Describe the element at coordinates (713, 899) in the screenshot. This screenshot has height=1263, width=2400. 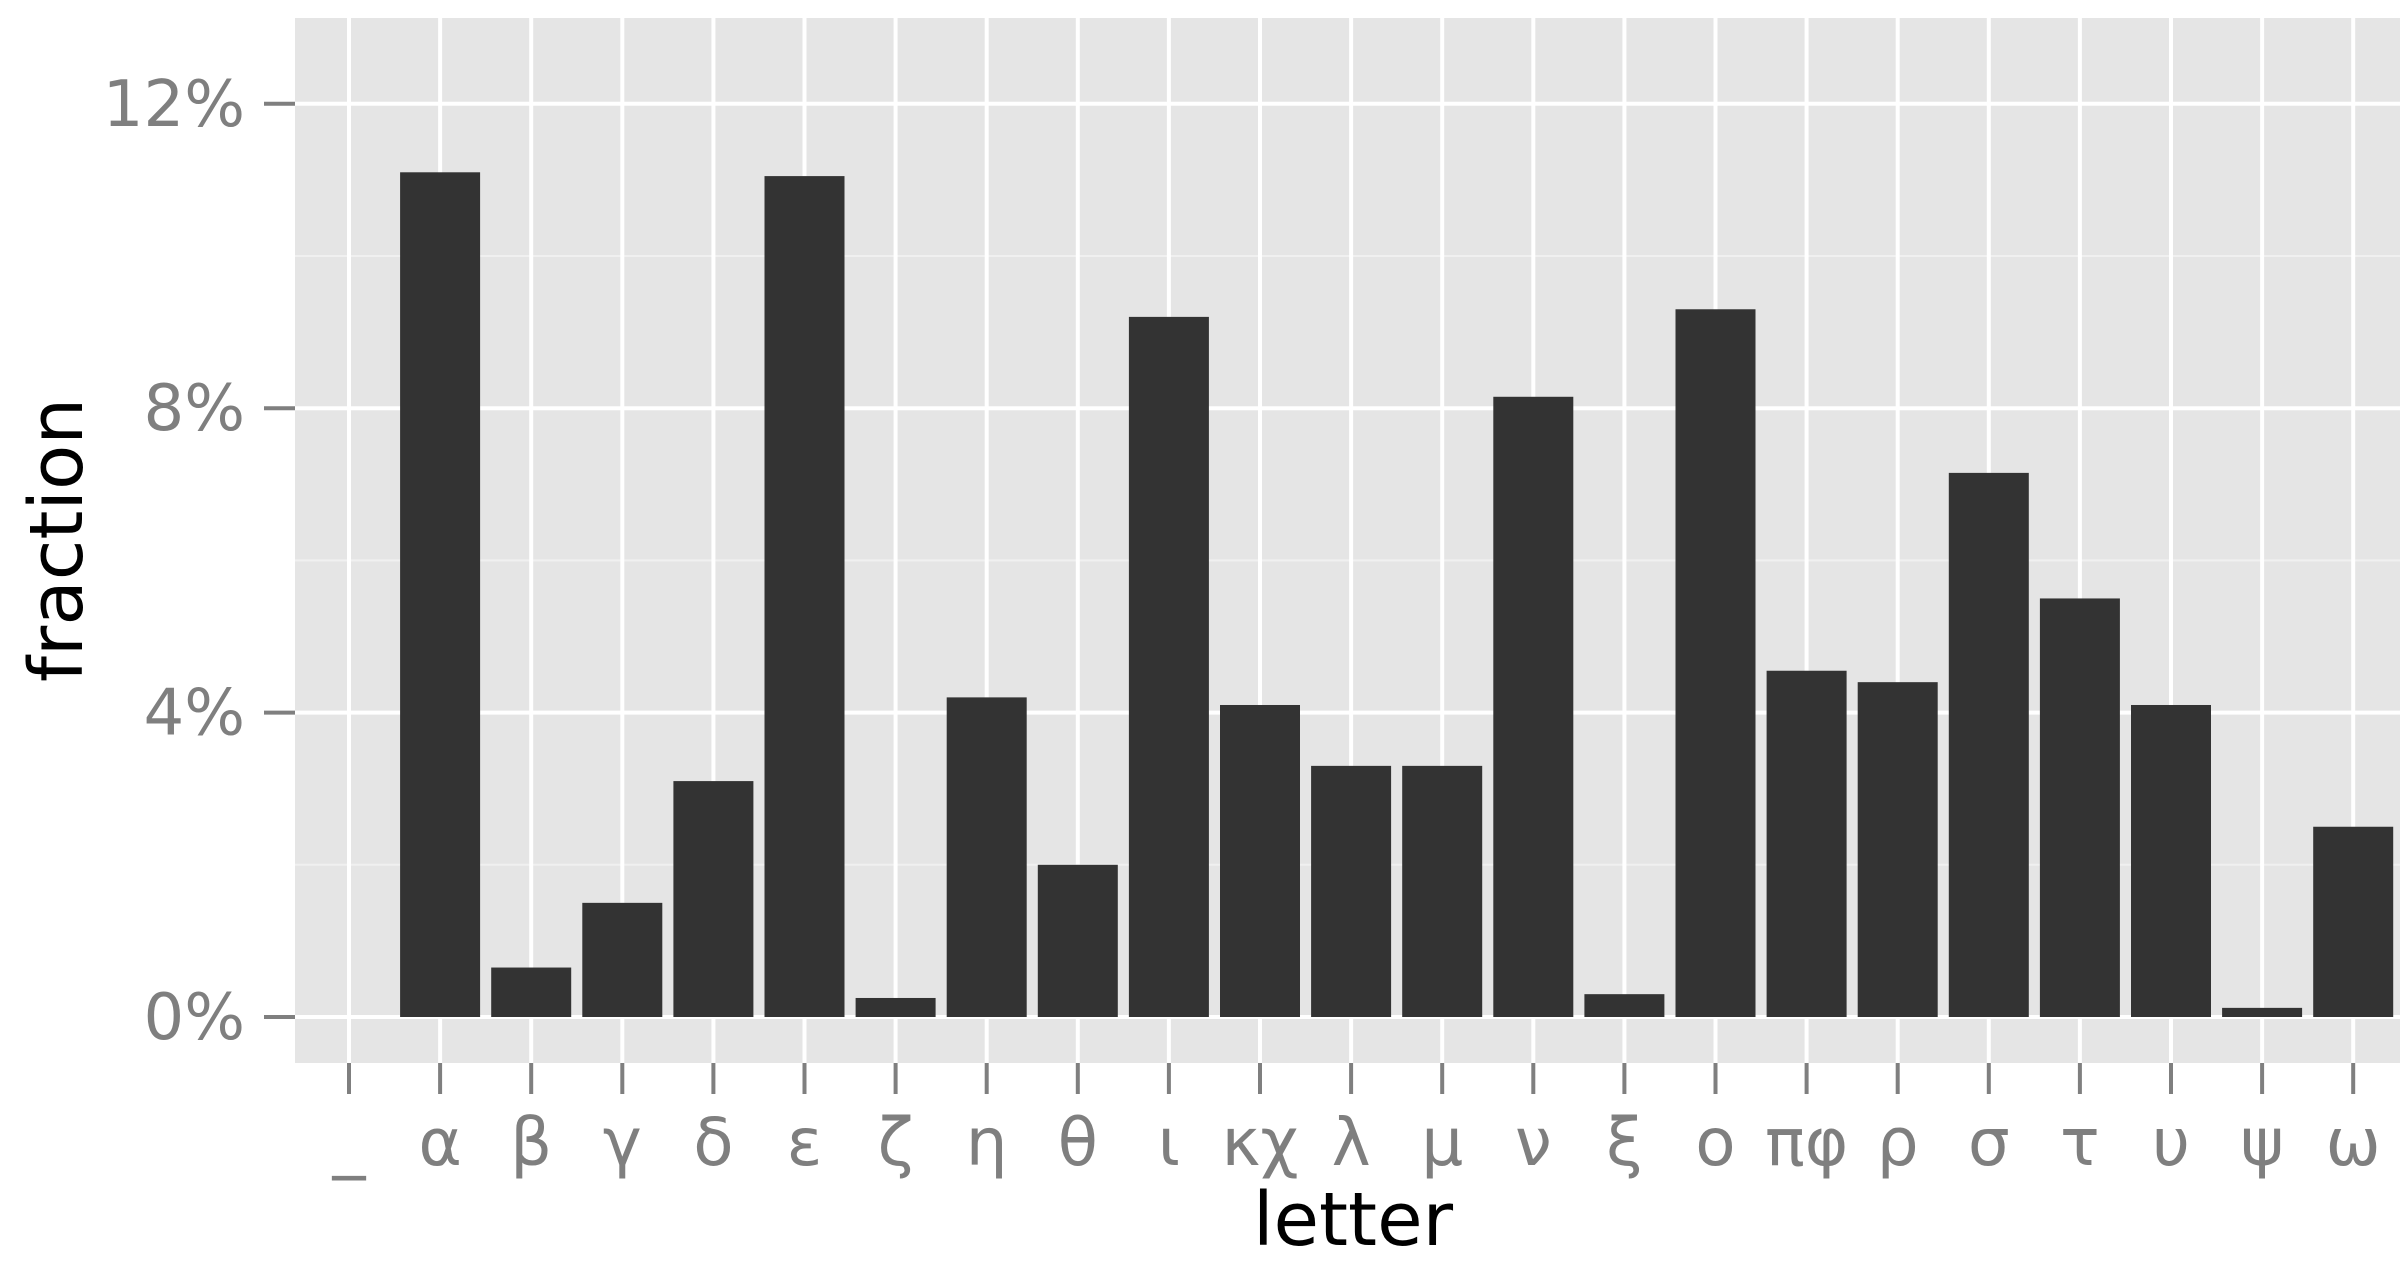
I see `bar-δ` at that location.